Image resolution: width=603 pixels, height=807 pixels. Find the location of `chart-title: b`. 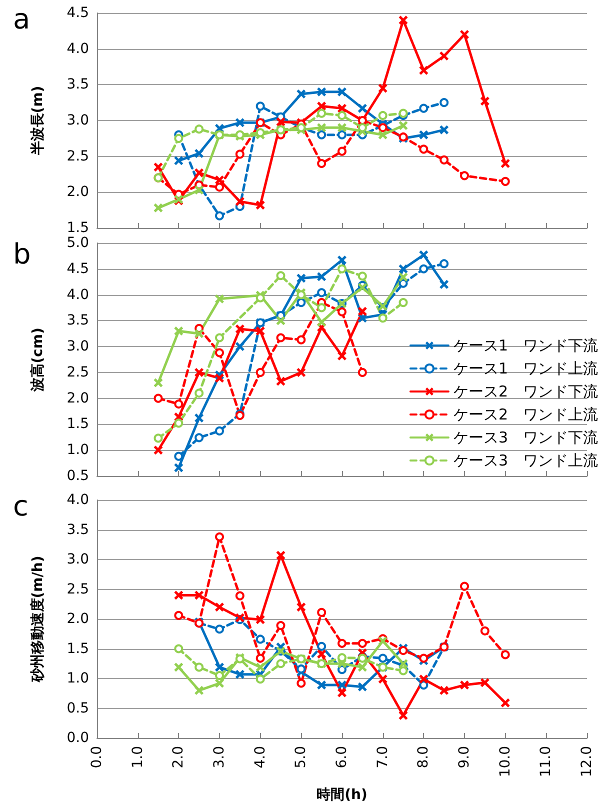

chart-title: b is located at coordinates (22, 254).